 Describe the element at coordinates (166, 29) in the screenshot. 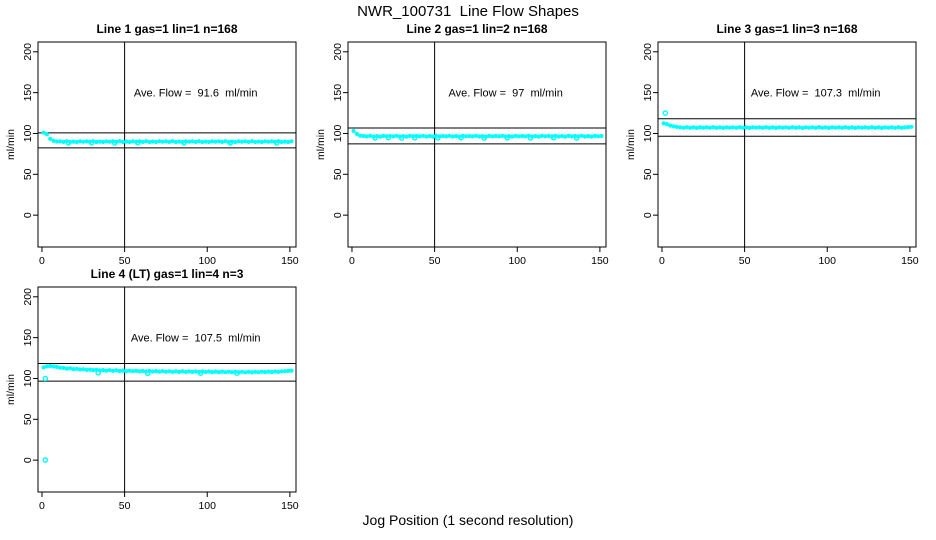

I see `panel-title: Line 1 gas=1 lin=1 n=168` at that location.